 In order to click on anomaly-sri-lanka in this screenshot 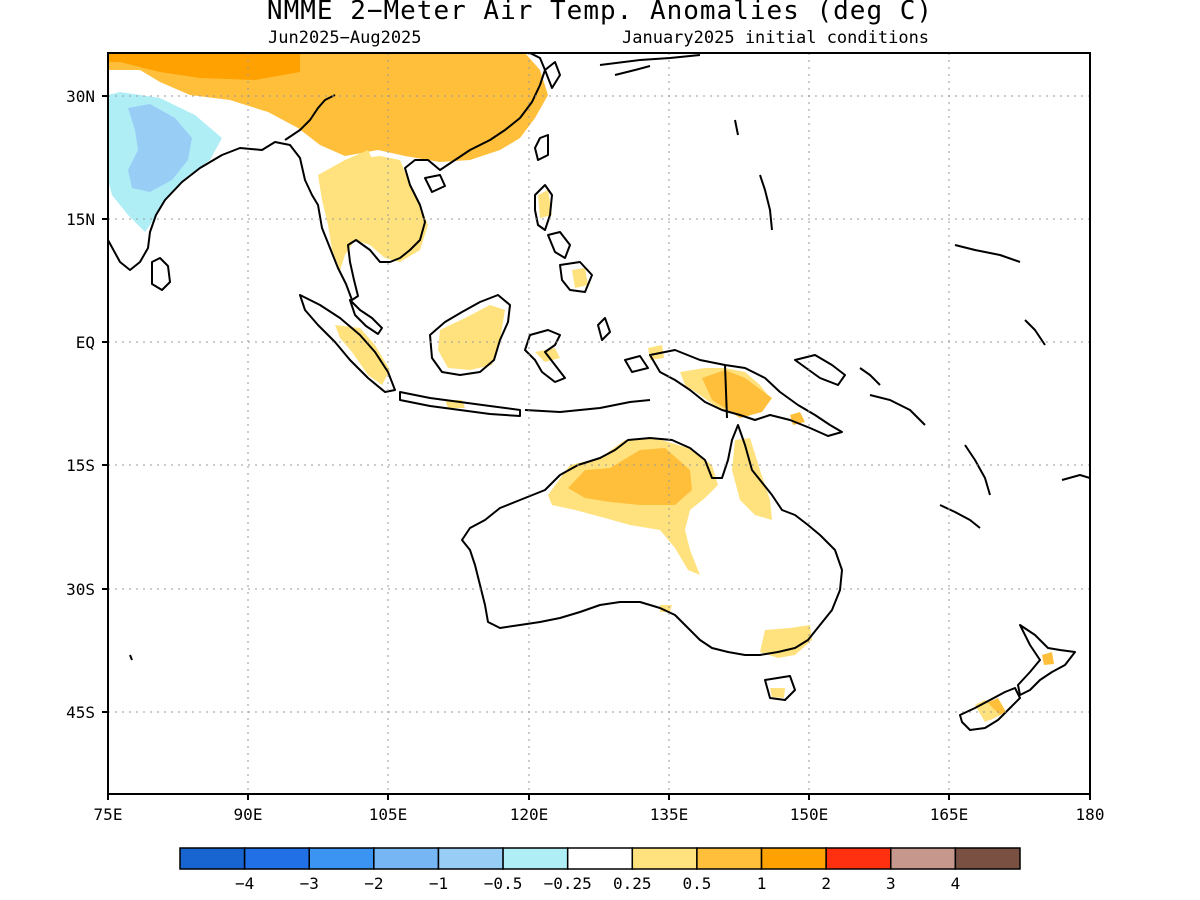, I will do `click(360, 162)`.